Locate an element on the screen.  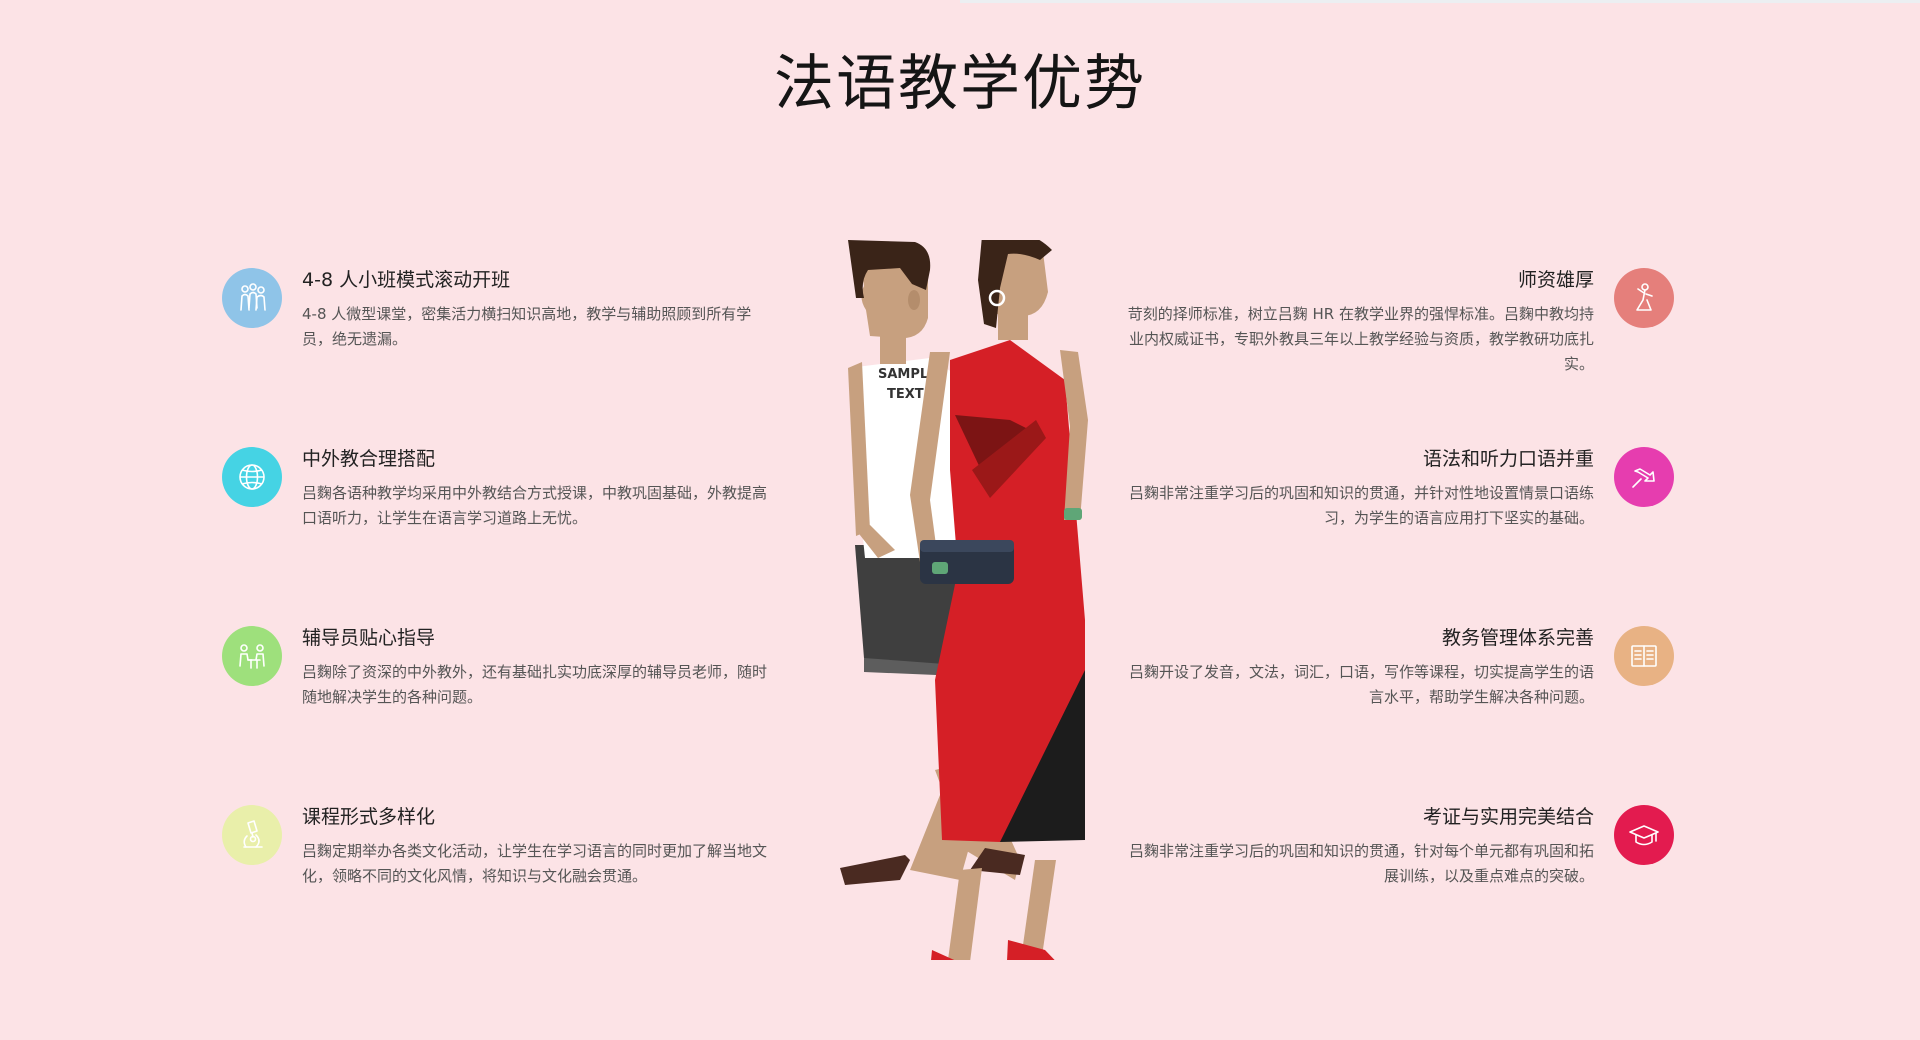
teacher-icon is located at coordinates (1644, 298).